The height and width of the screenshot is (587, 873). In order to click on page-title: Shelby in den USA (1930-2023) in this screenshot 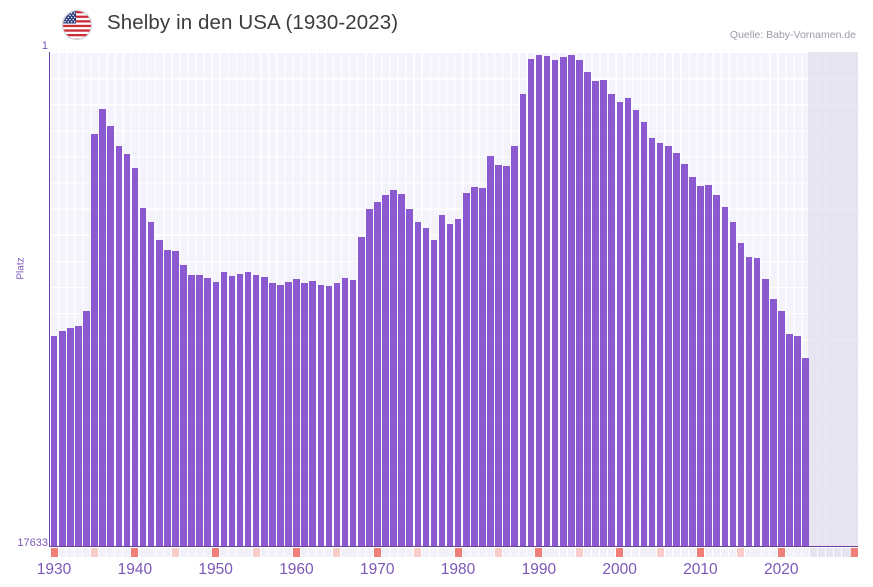, I will do `click(253, 22)`.